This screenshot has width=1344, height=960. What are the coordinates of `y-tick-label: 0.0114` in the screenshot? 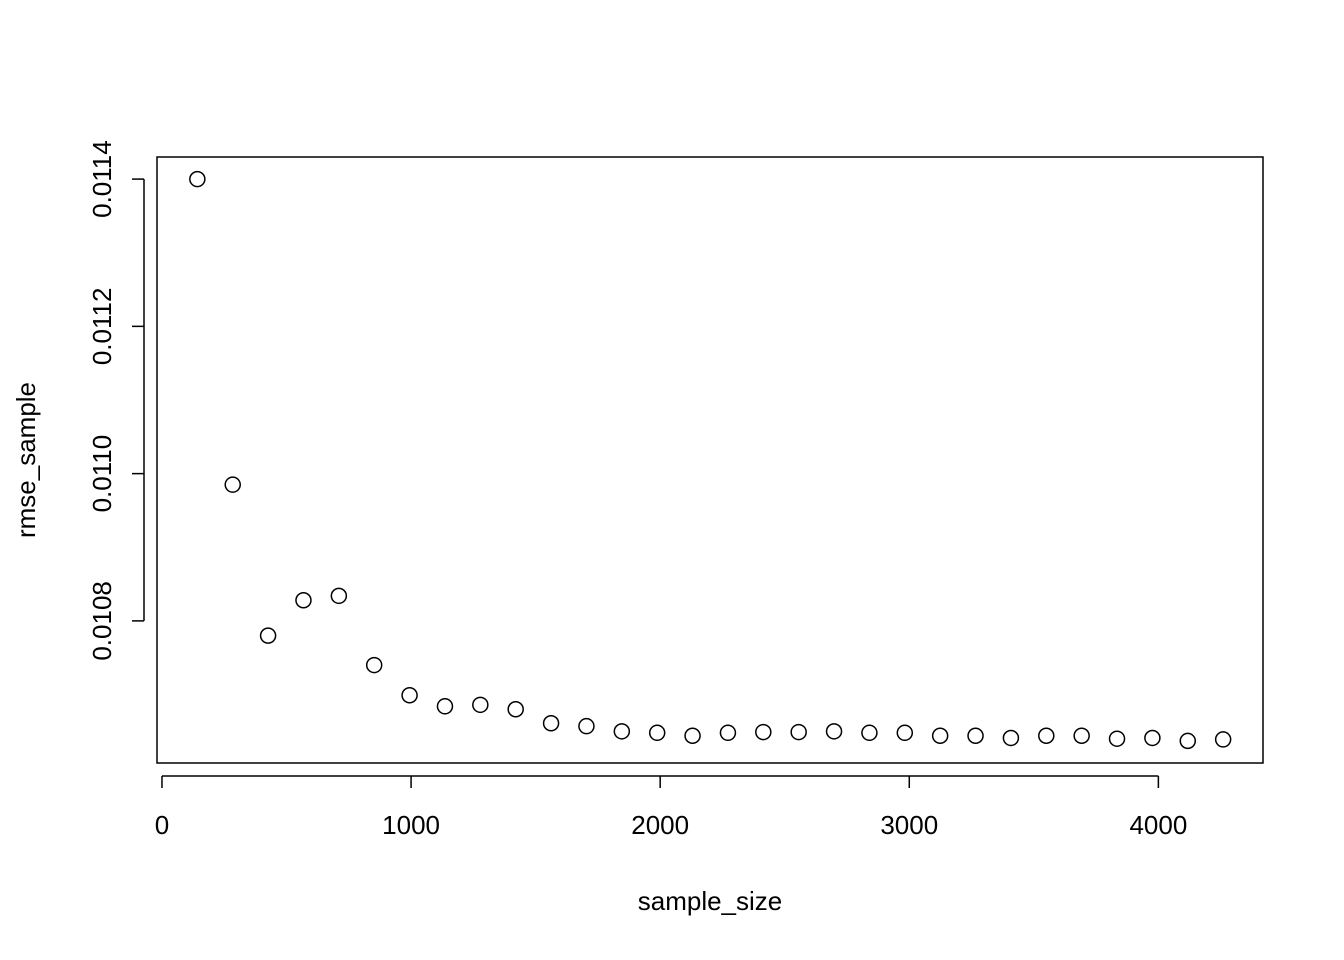 It's located at (102, 179).